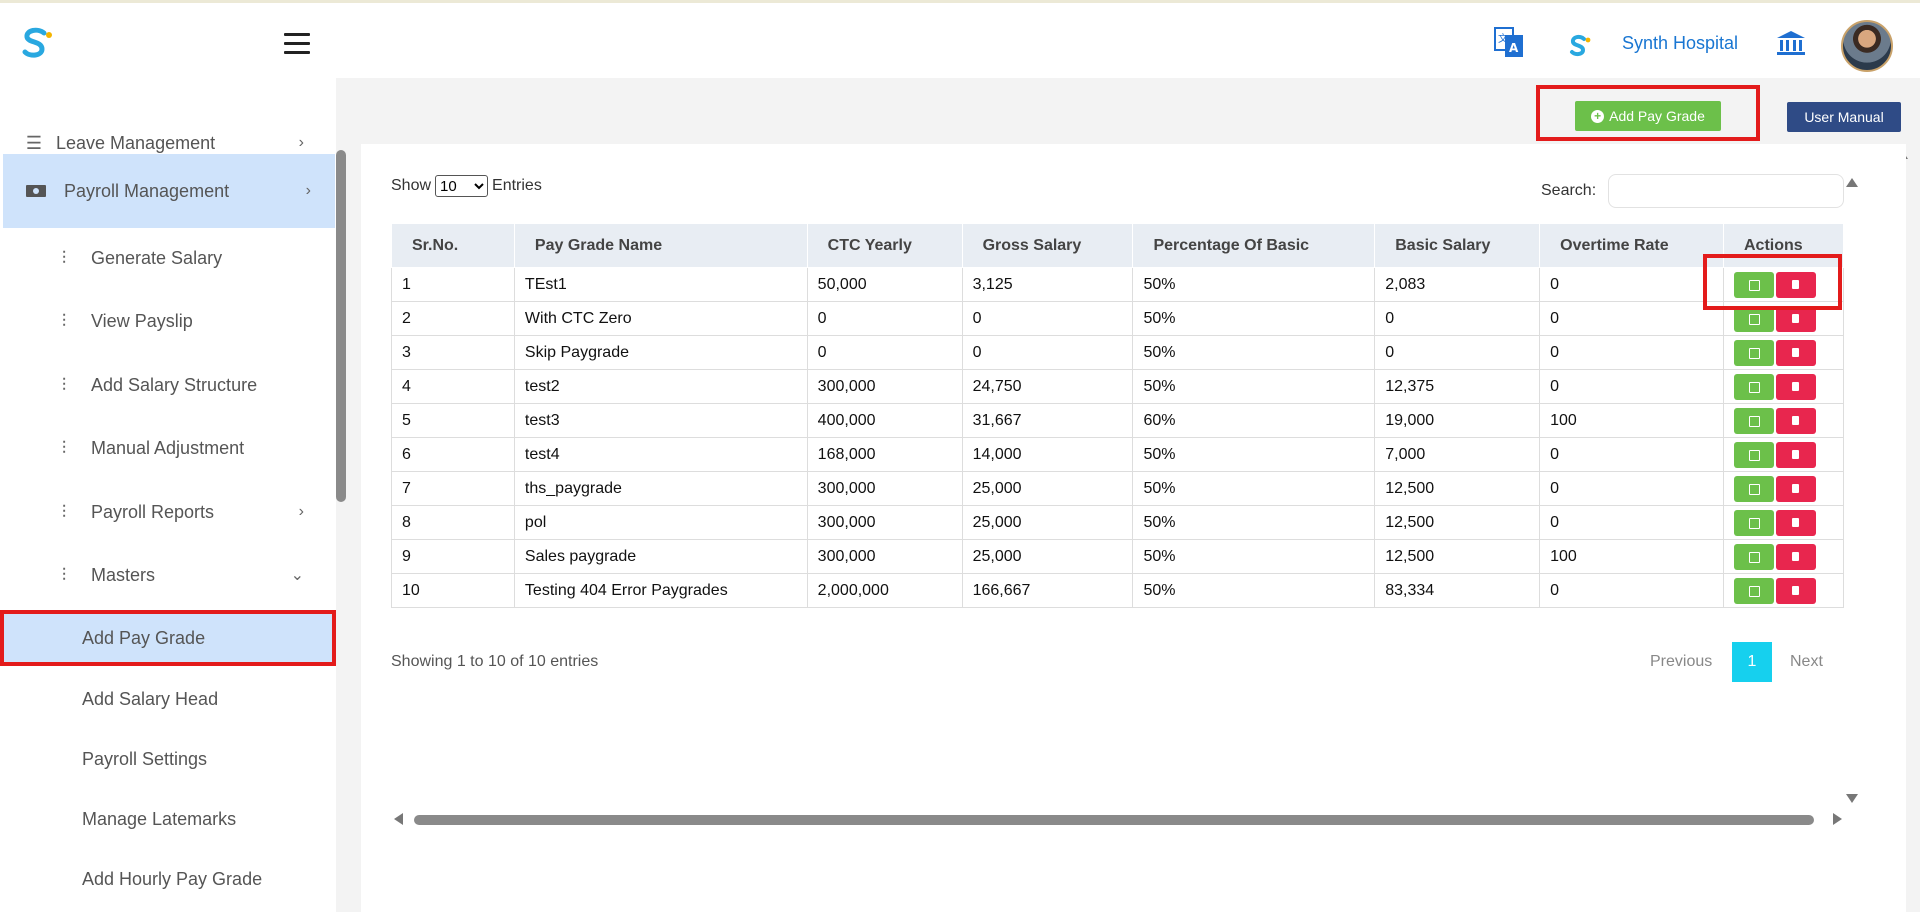  What do you see at coordinates (172, 878) in the screenshot?
I see `sidebar-item-label: Add Hourly Pay Grade` at bounding box center [172, 878].